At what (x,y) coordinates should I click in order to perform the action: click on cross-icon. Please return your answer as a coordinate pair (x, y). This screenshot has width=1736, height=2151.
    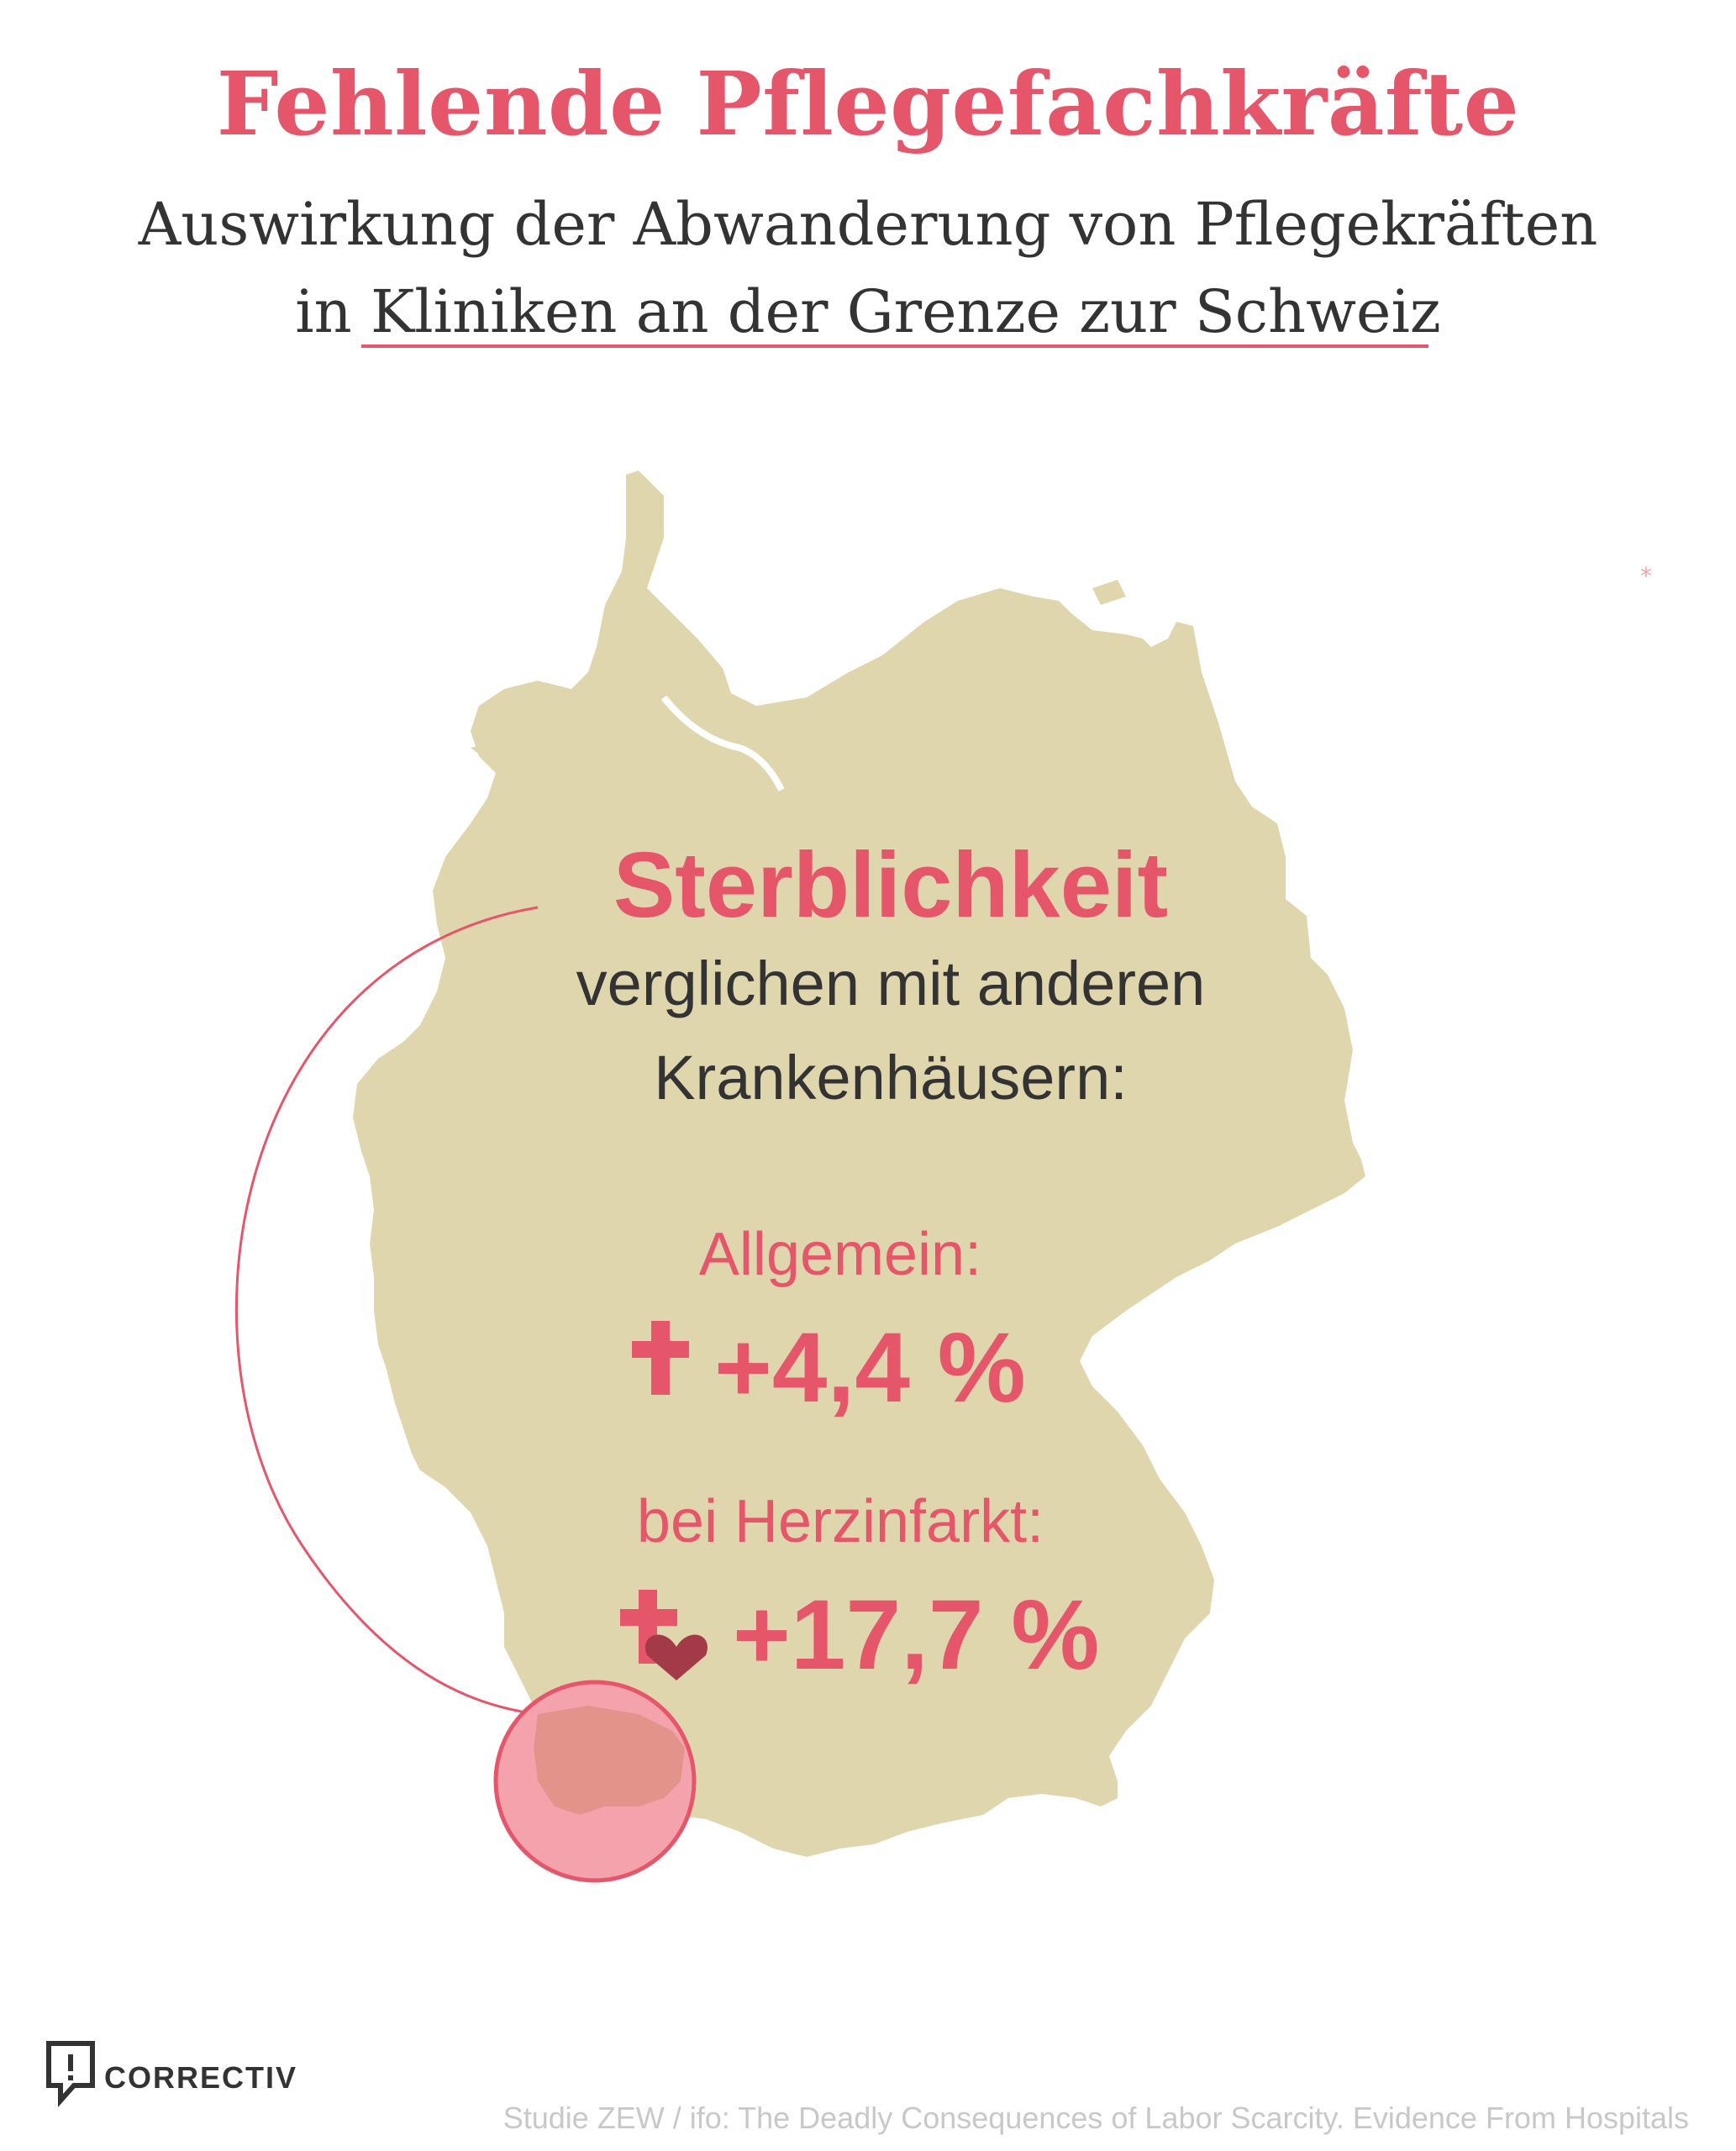
    Looking at the image, I should click on (660, 1358).